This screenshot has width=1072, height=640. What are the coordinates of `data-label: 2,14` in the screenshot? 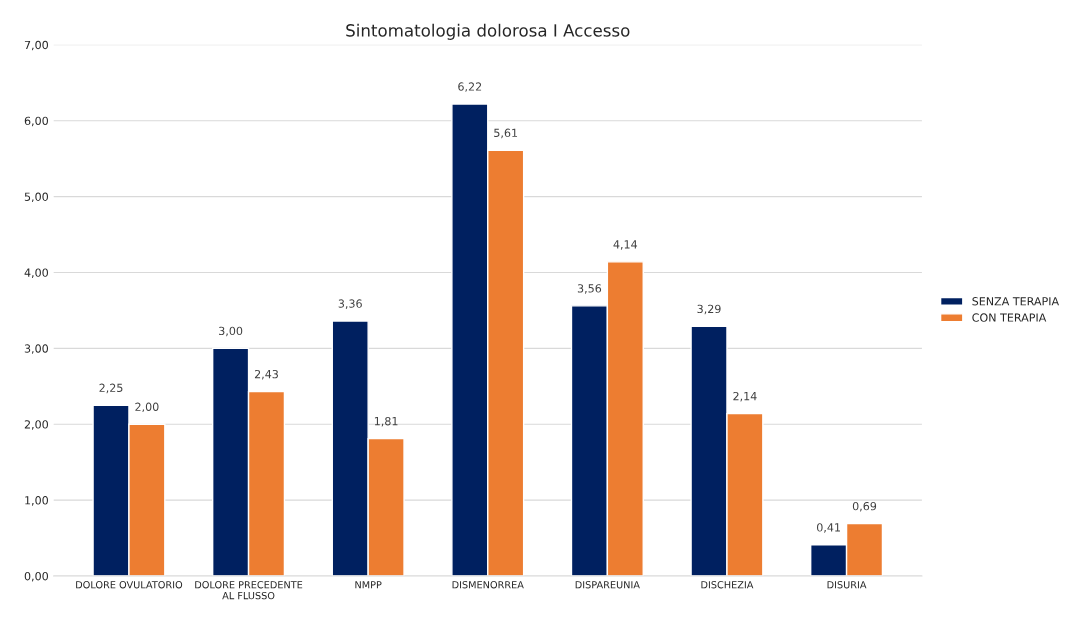 It's located at (745, 396).